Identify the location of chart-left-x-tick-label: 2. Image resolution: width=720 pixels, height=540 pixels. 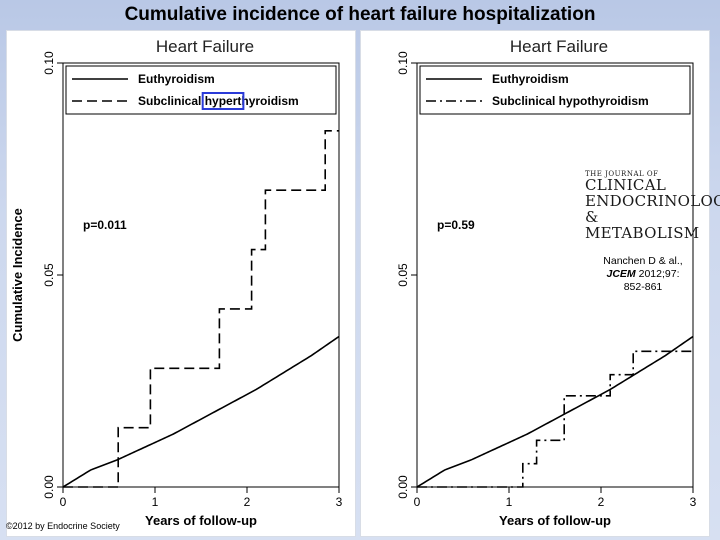
(247, 502).